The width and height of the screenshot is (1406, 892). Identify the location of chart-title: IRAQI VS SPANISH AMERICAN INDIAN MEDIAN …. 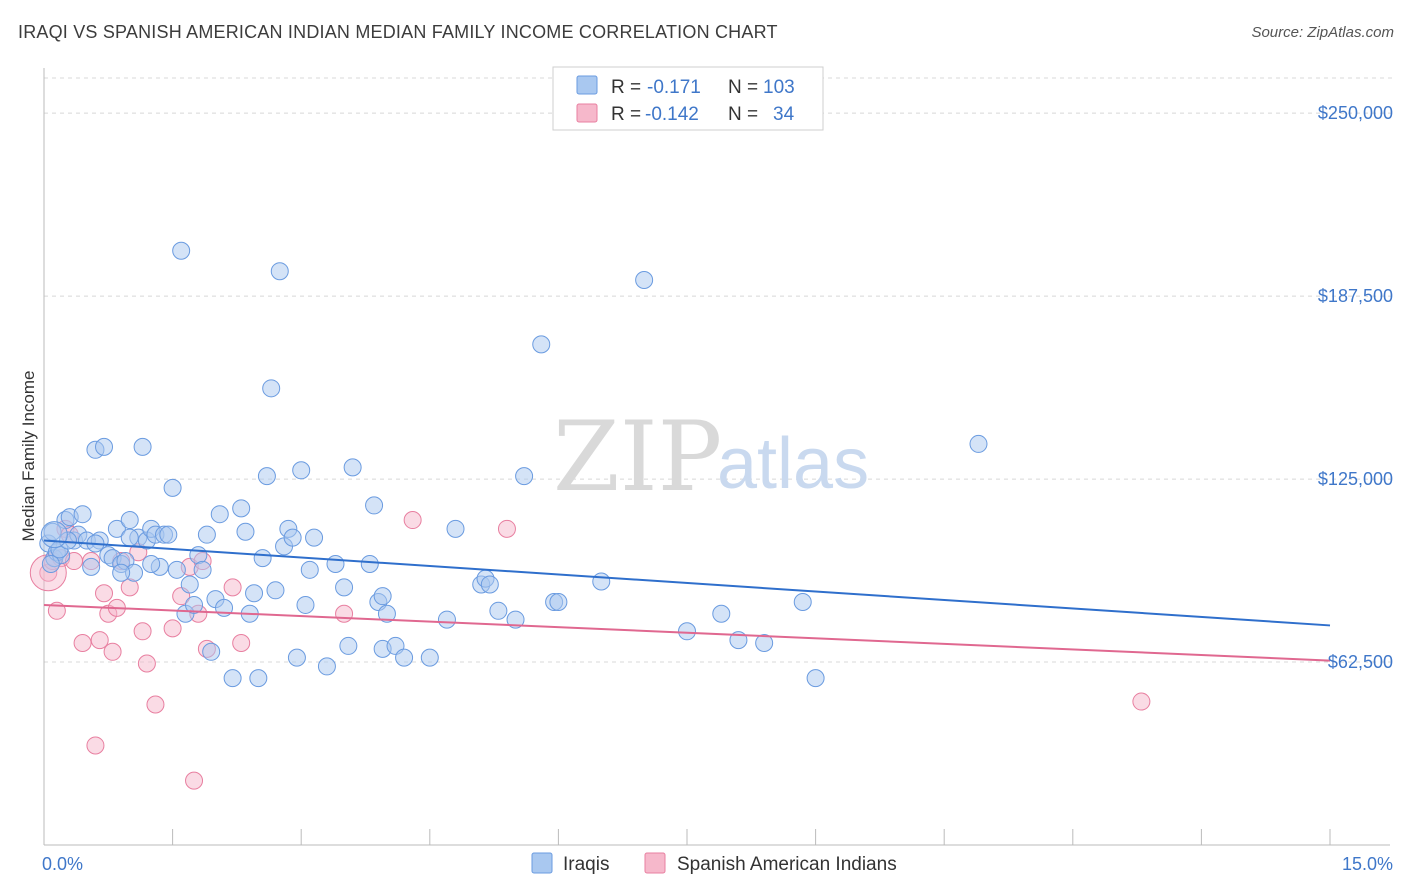
(398, 32).